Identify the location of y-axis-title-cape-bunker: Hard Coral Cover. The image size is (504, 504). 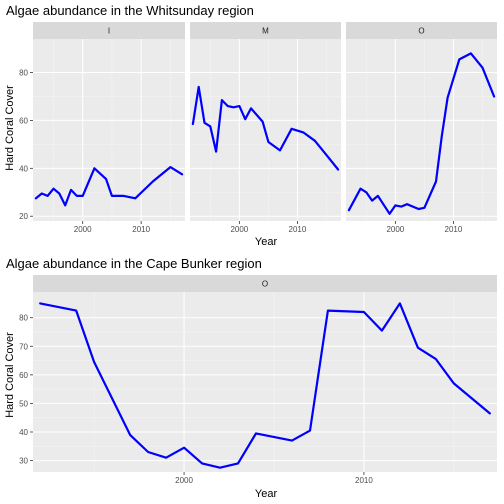
(10, 375).